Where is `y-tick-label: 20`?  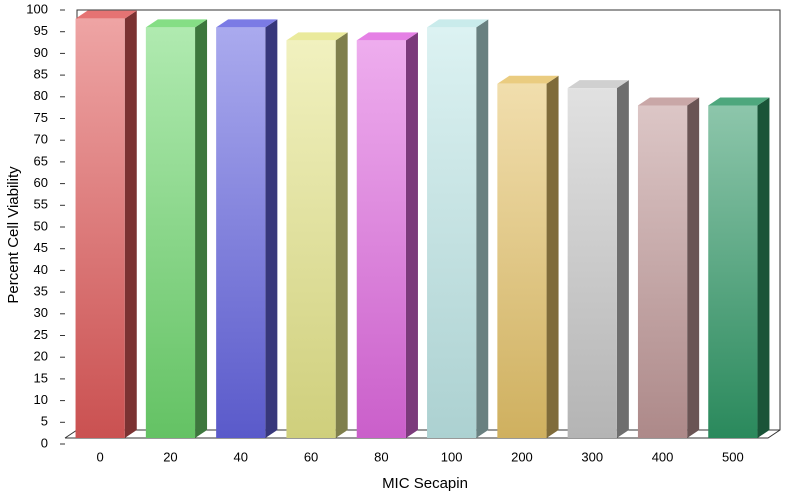
y-tick-label: 20 is located at coordinates (41, 356).